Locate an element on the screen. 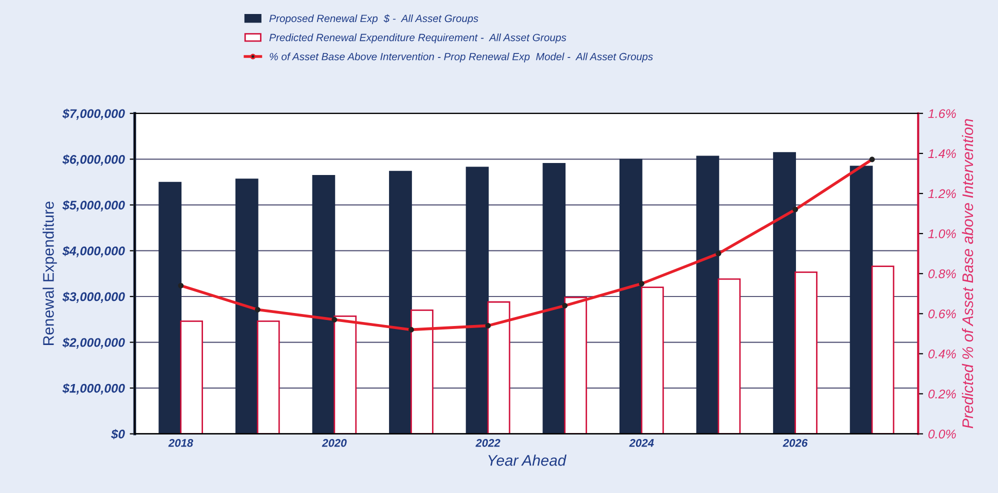  x-tick-label: 2024 is located at coordinates (641, 442).